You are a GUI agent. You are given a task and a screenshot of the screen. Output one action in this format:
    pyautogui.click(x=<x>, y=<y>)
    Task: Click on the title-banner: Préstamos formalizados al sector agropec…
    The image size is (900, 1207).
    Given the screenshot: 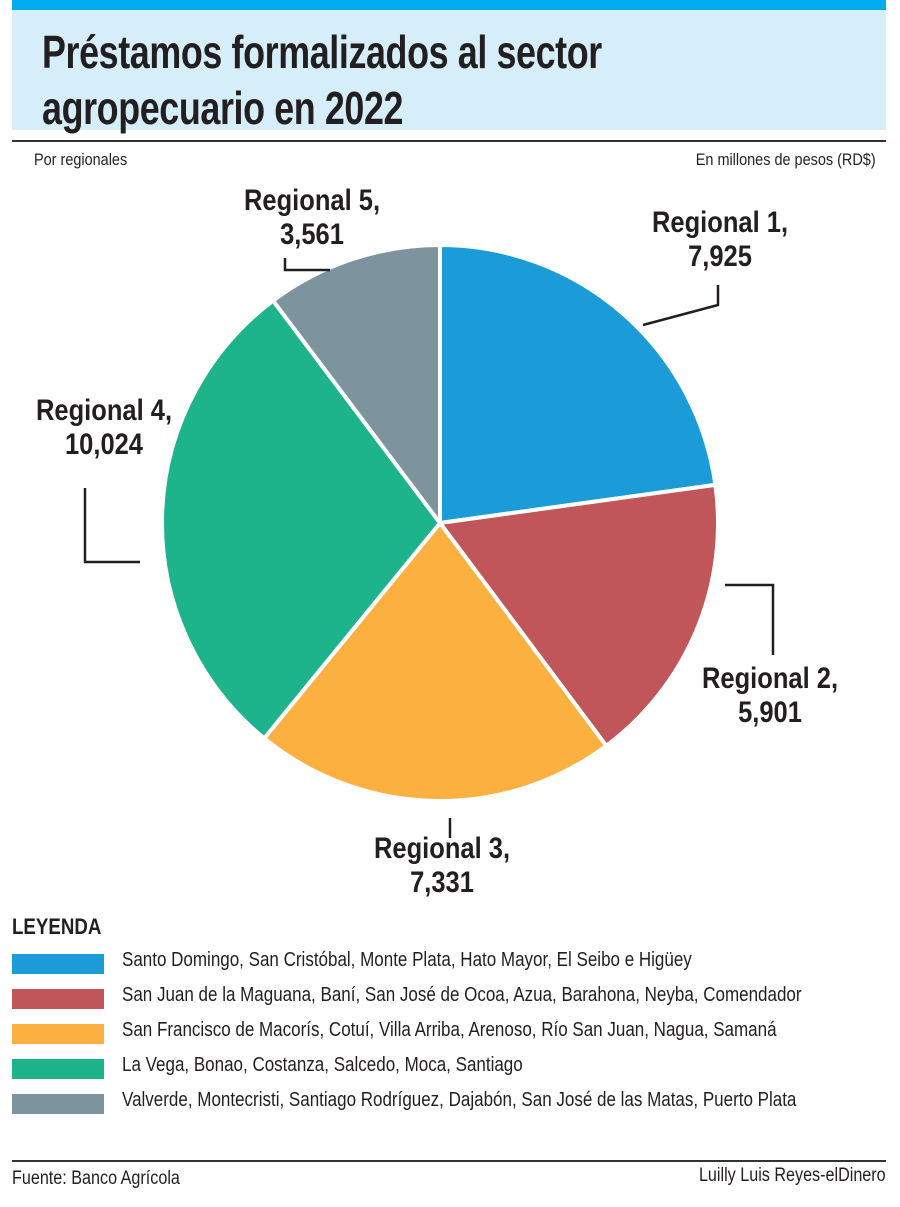 What is the action you would take?
    pyautogui.click(x=449, y=72)
    